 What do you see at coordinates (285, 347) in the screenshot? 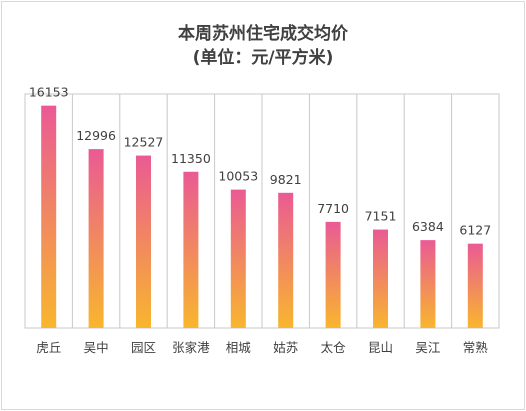
I see `x-tick-label: 姑苏` at bounding box center [285, 347].